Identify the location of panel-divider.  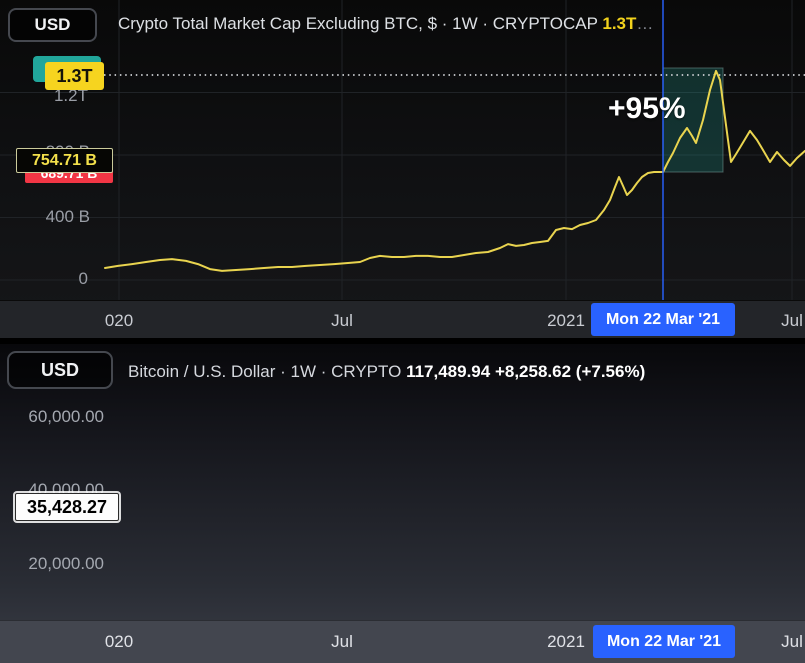
(402, 341).